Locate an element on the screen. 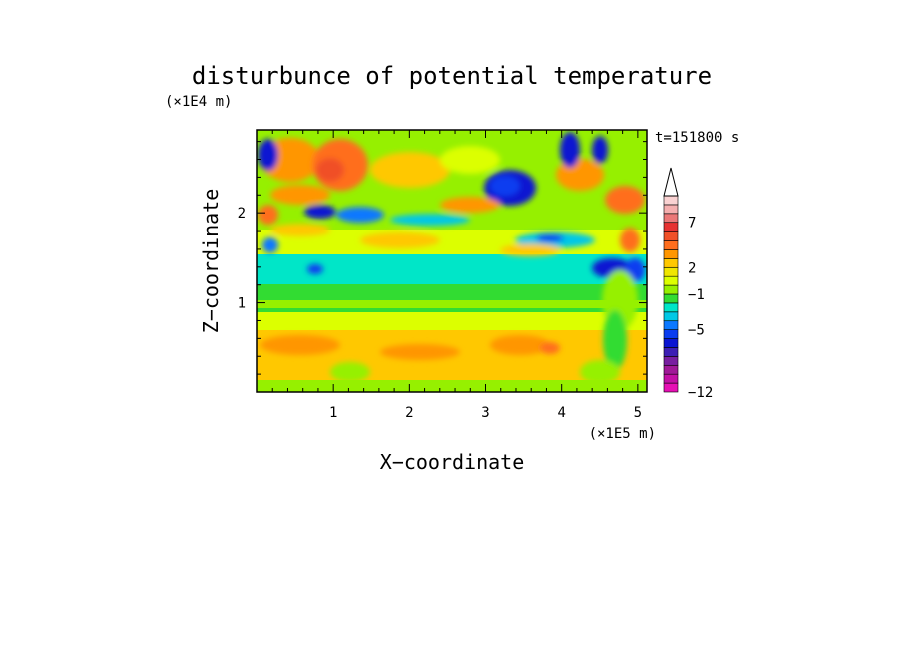  colorbar-tick-label: −5 is located at coordinates (696, 331).